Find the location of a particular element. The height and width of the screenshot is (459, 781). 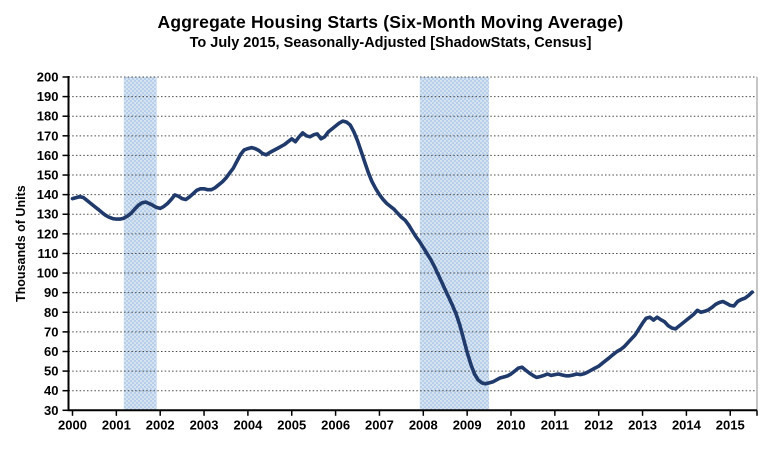

x-tick-label: 2014 is located at coordinates (687, 424).